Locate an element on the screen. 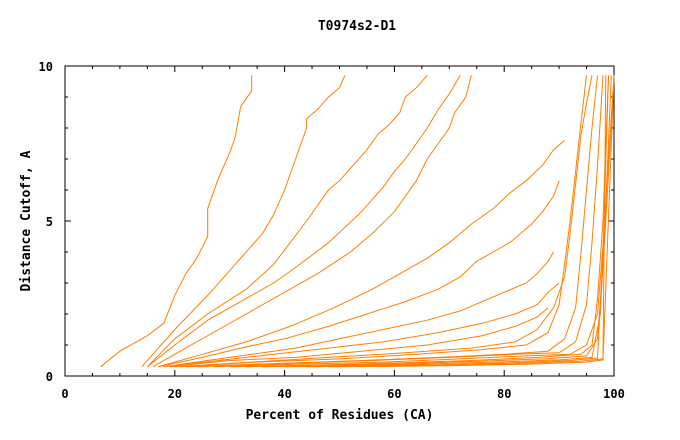  x-tick-label: 20 is located at coordinates (175, 394).